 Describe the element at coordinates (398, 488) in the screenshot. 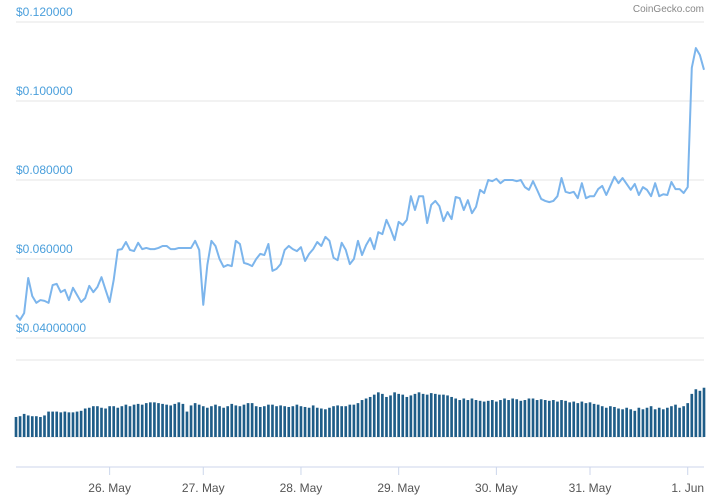

I see `x-tick-label: 29. May` at that location.